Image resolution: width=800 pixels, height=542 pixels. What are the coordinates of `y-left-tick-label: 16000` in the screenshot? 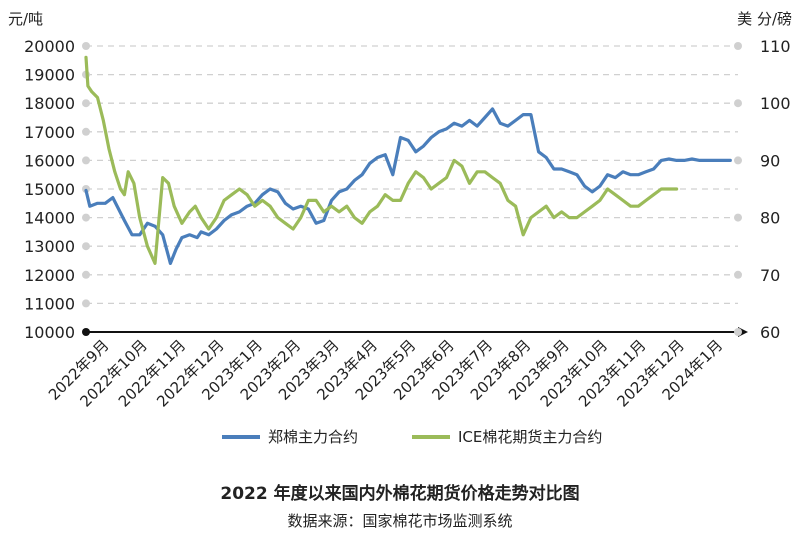 It's located at (49, 160).